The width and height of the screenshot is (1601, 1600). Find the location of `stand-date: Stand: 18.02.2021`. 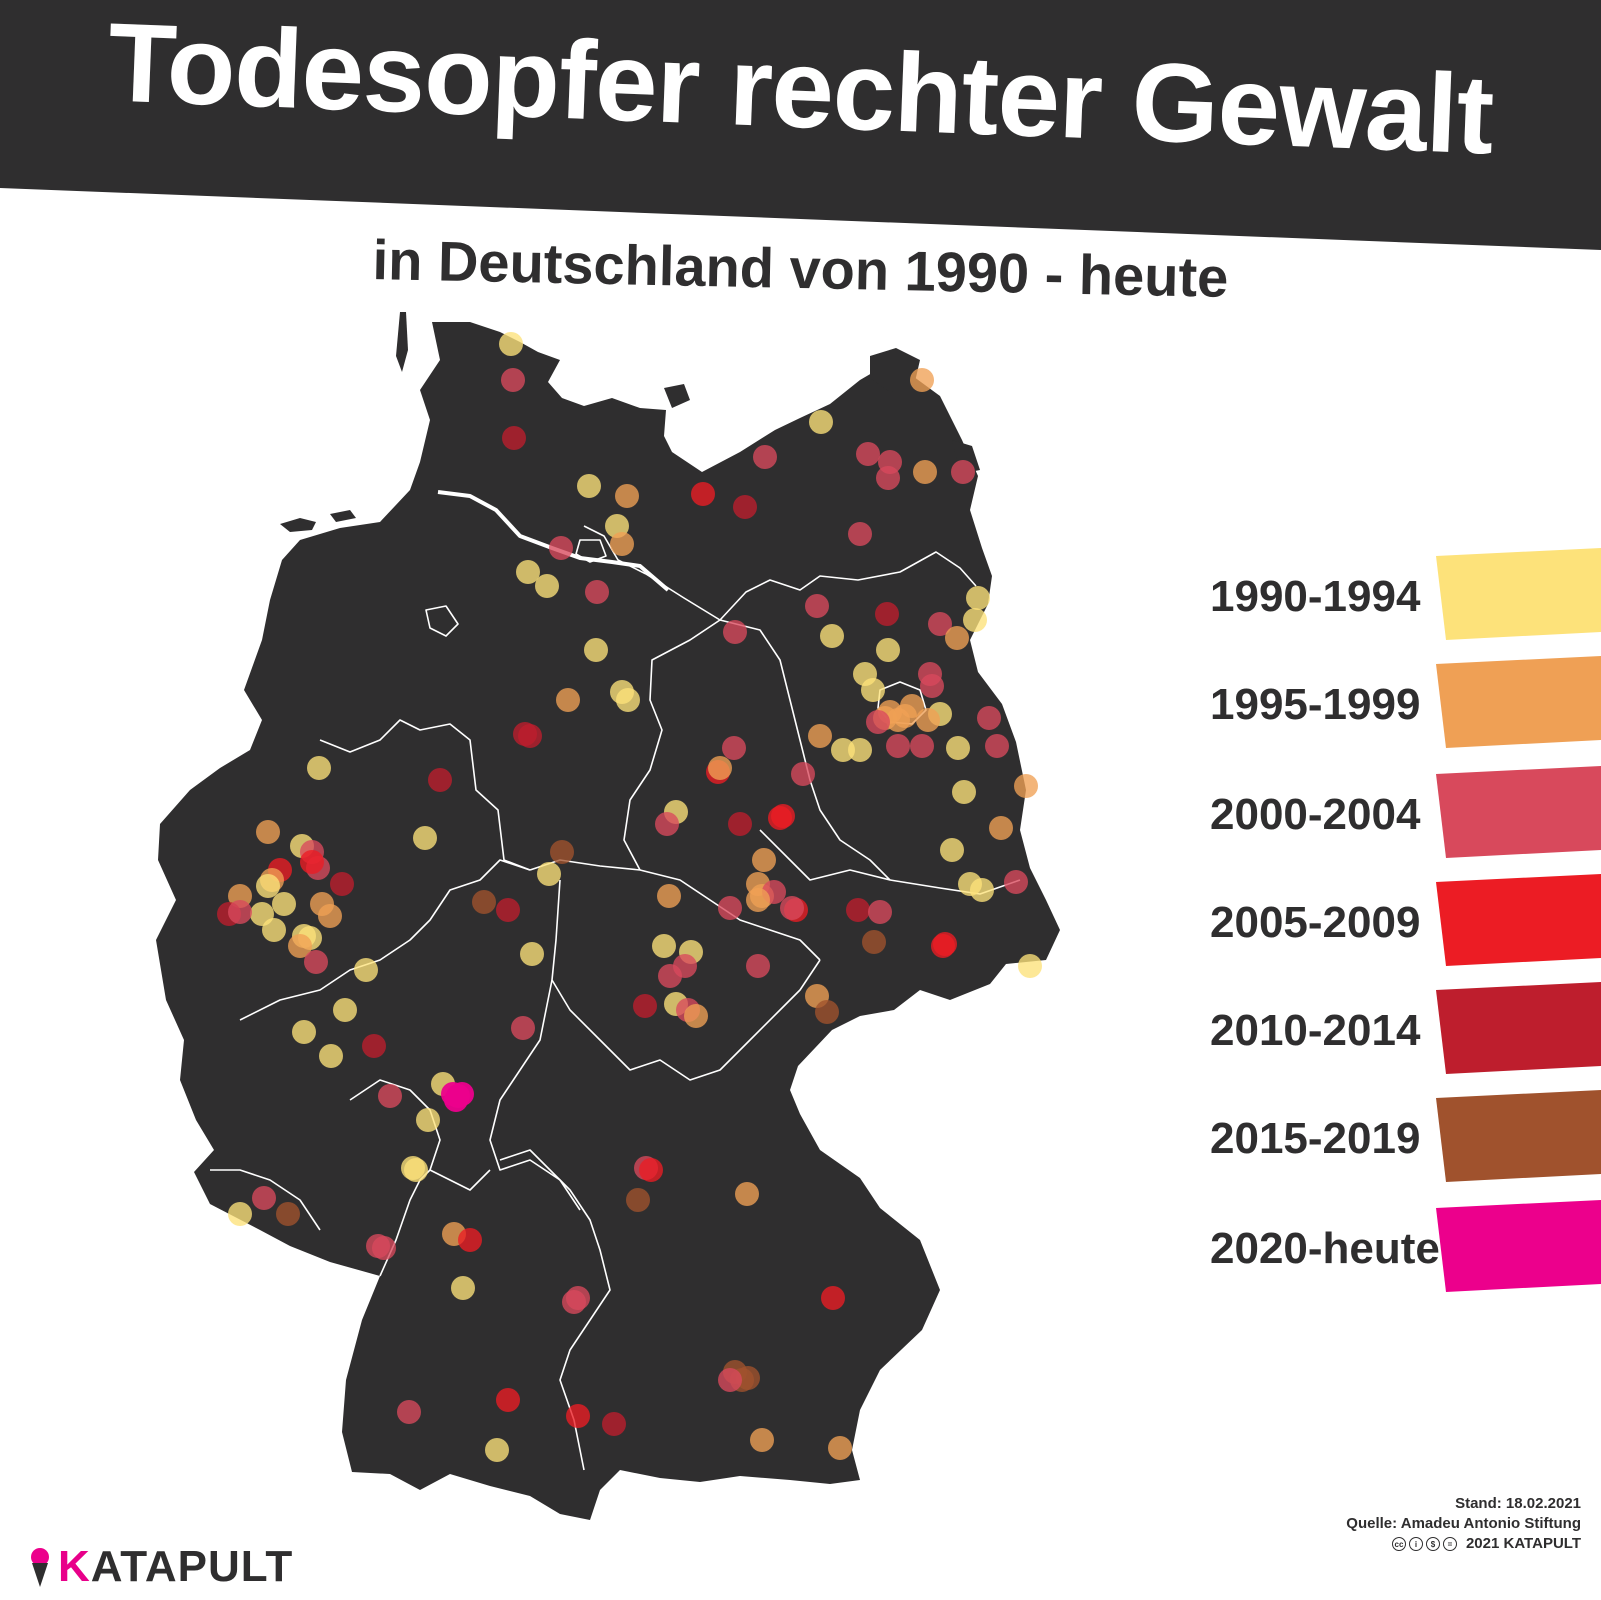

stand-date: Stand: 18.02.2021 is located at coordinates (1518, 1503).